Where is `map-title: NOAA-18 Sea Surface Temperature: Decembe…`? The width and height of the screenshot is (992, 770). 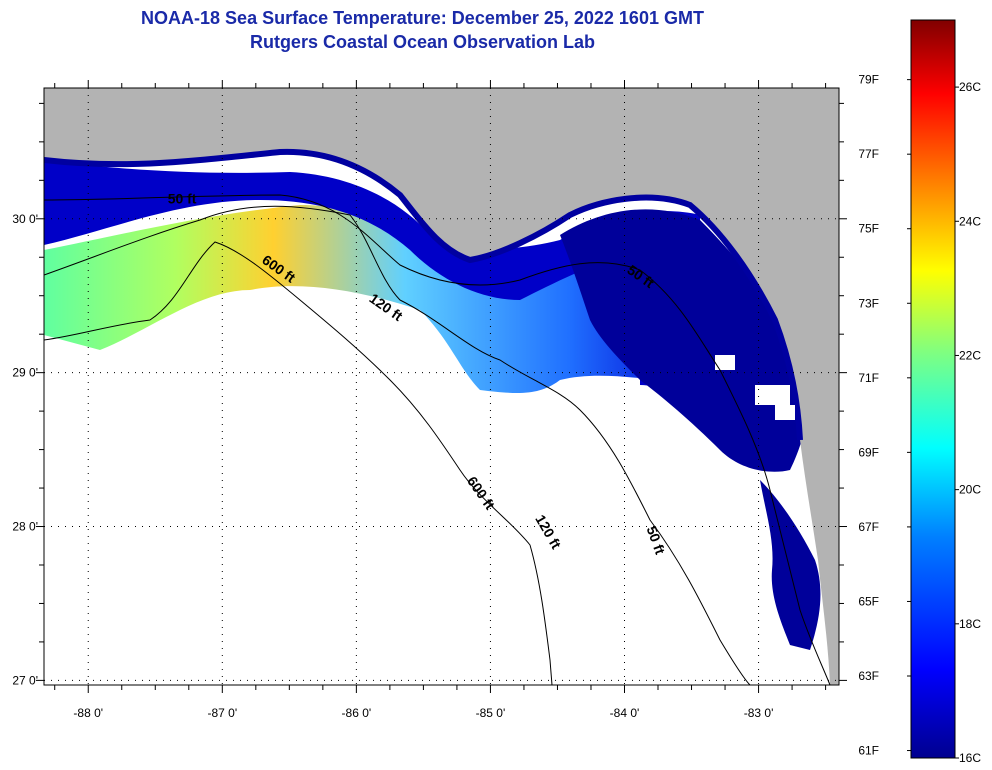
map-title: NOAA-18 Sea Surface Temperature: Decembe… is located at coordinates (422, 18).